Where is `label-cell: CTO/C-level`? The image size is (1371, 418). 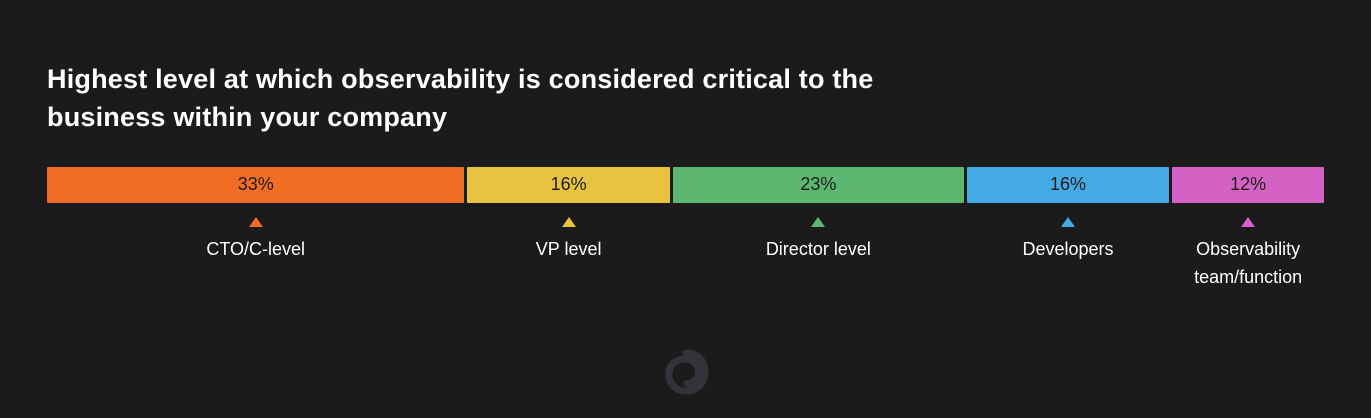
label-cell: CTO/C-level is located at coordinates (255, 264).